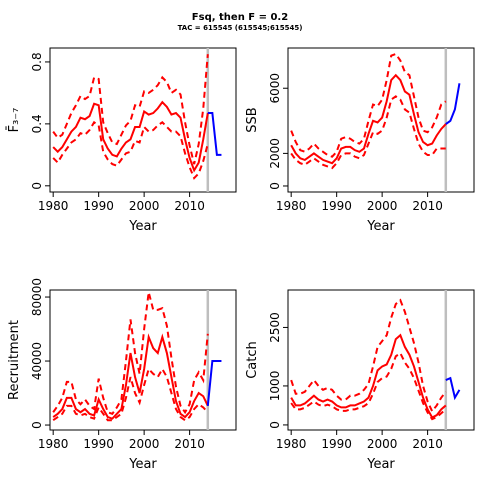  What do you see at coordinates (37, 61) in the screenshot?
I see `y-tick-label: 0.8` at bounding box center [37, 61].